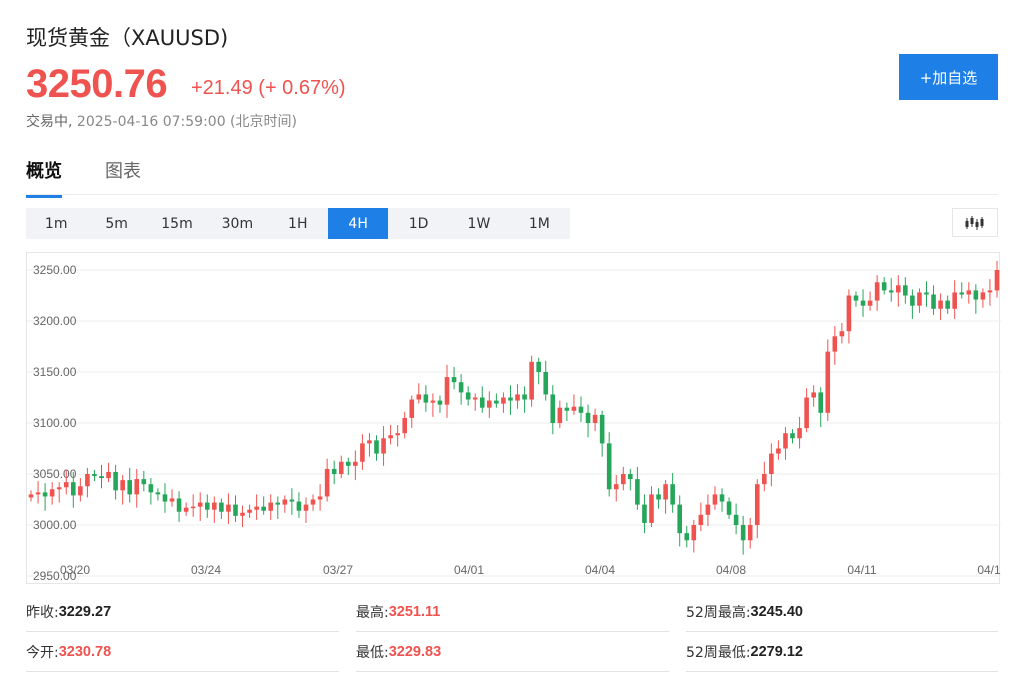 This screenshot has height=682, width=1023. Describe the element at coordinates (842, 652) in the screenshot. I see `stat-52w-low: 52周最低: 2279.12` at that location.